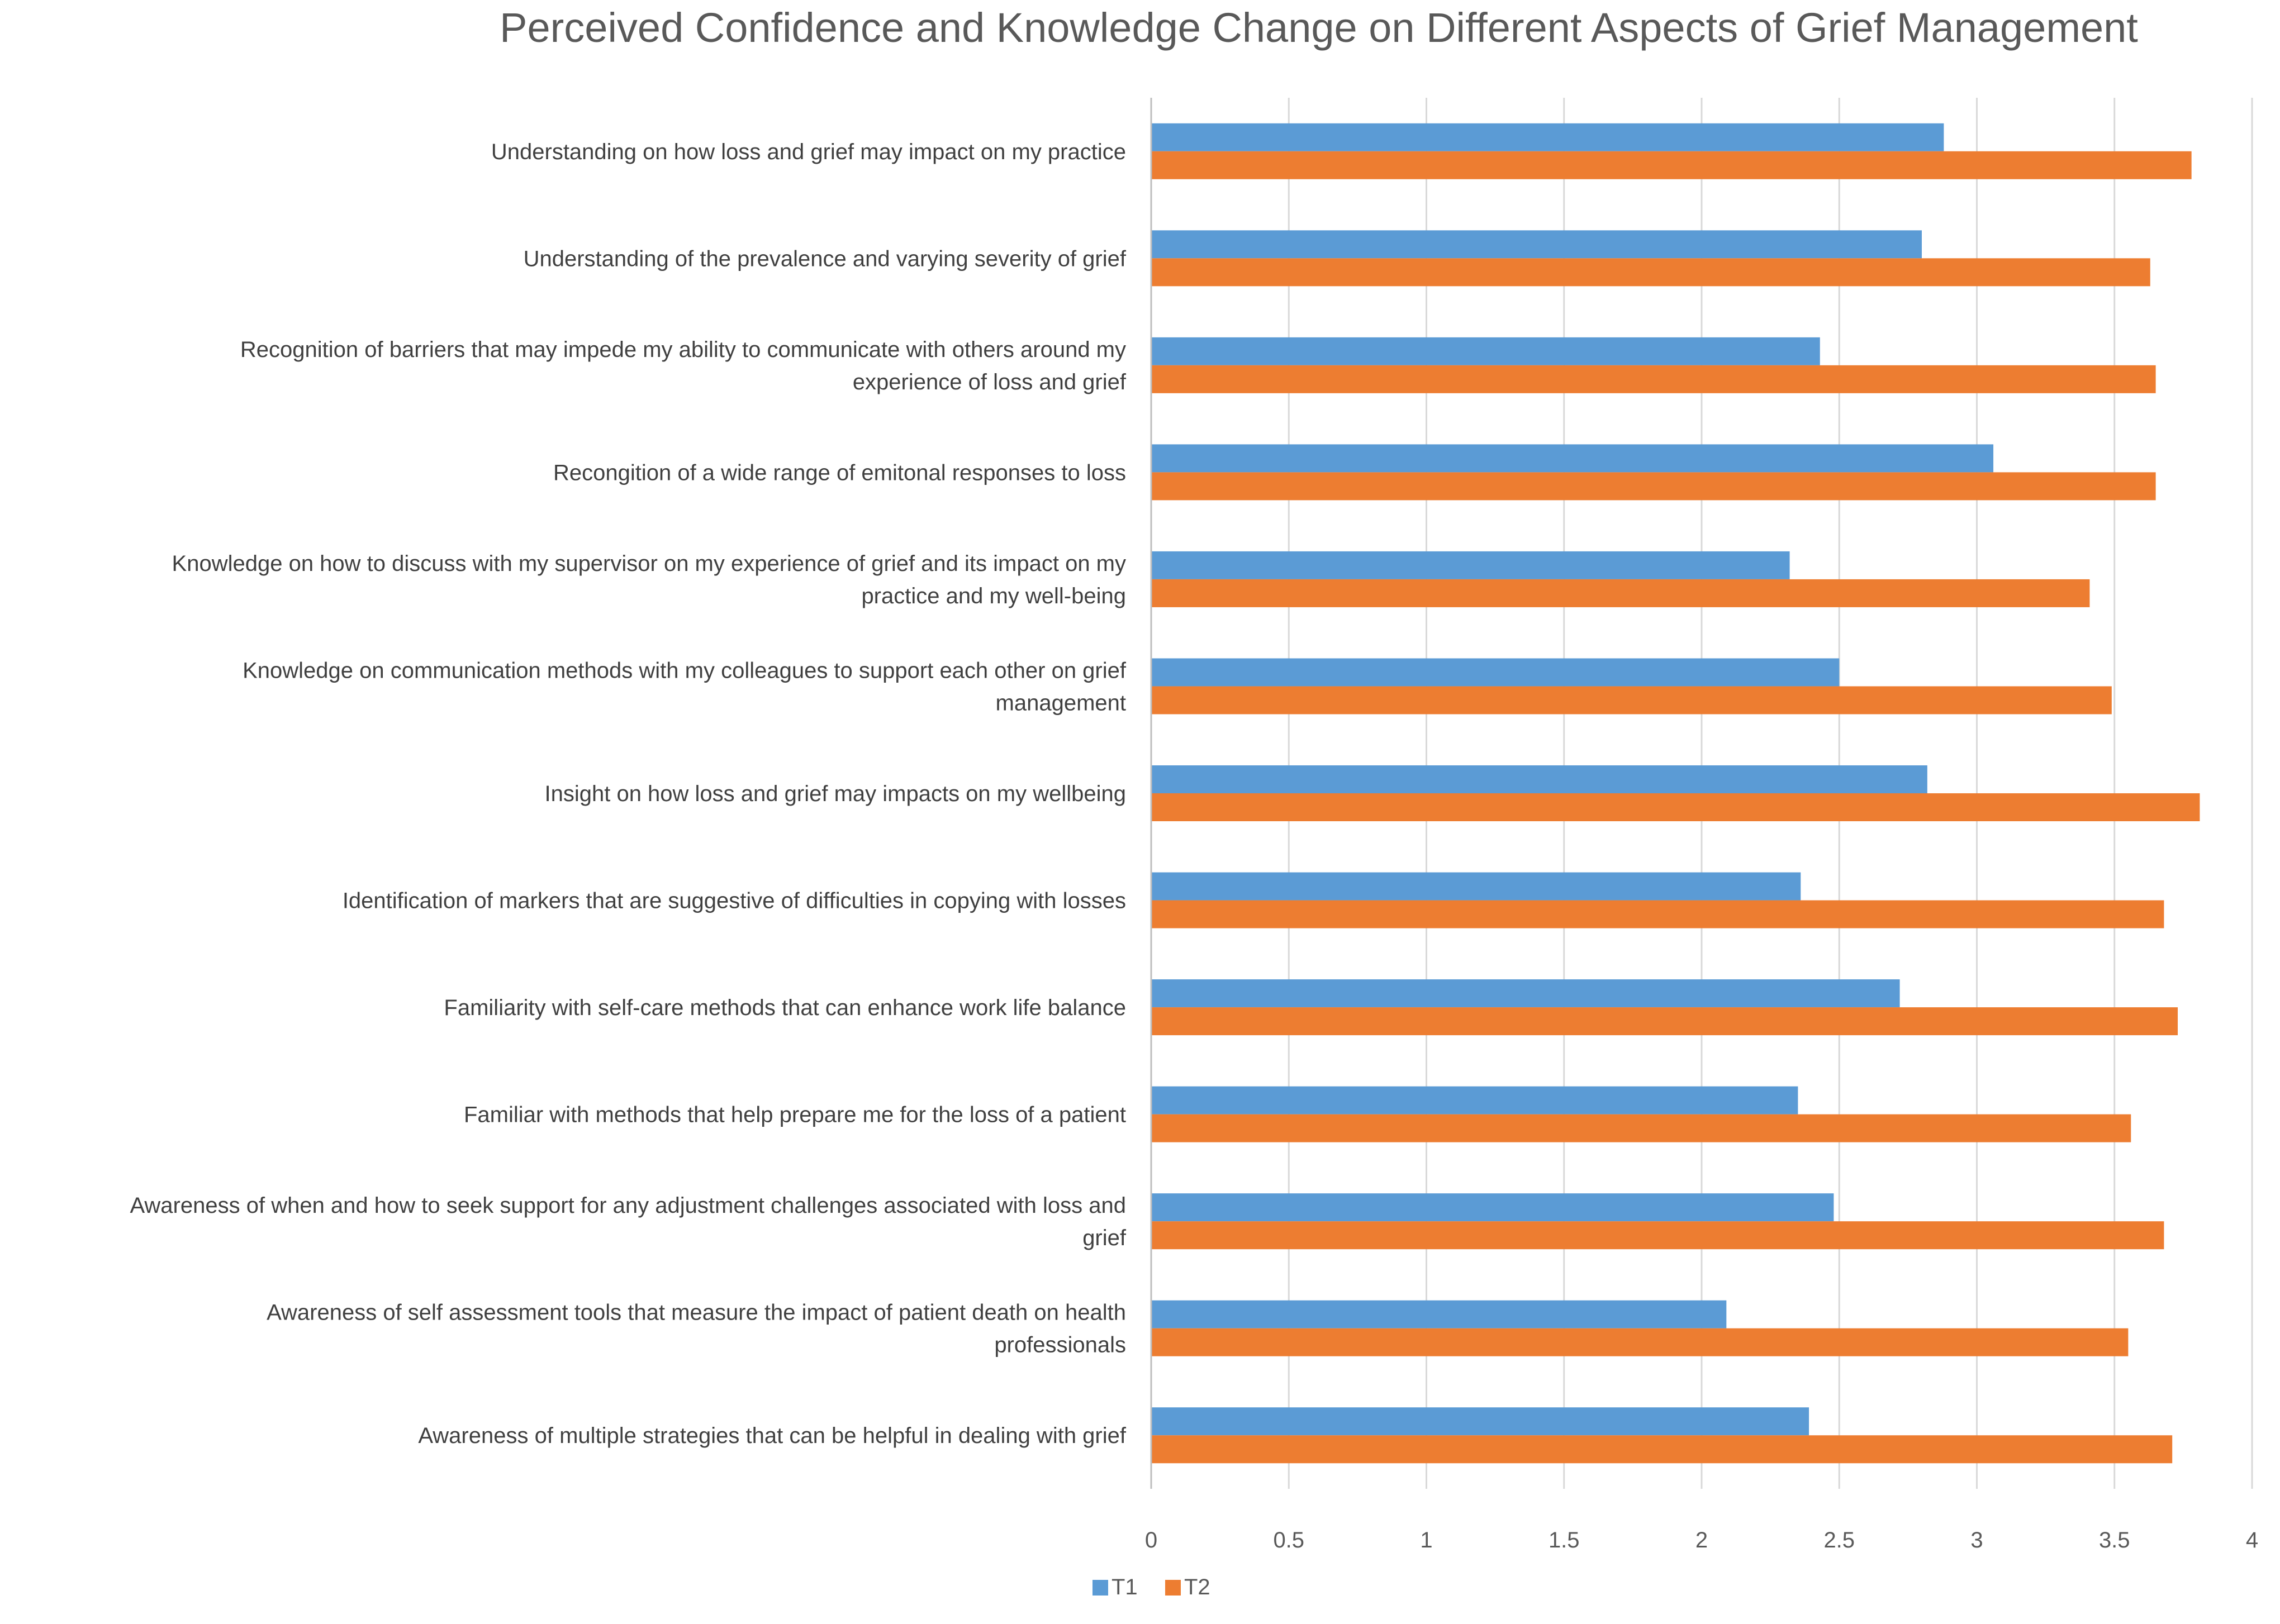  Describe the element at coordinates (2114, 1540) in the screenshot. I see `x-tick-label: 3.5` at that location.